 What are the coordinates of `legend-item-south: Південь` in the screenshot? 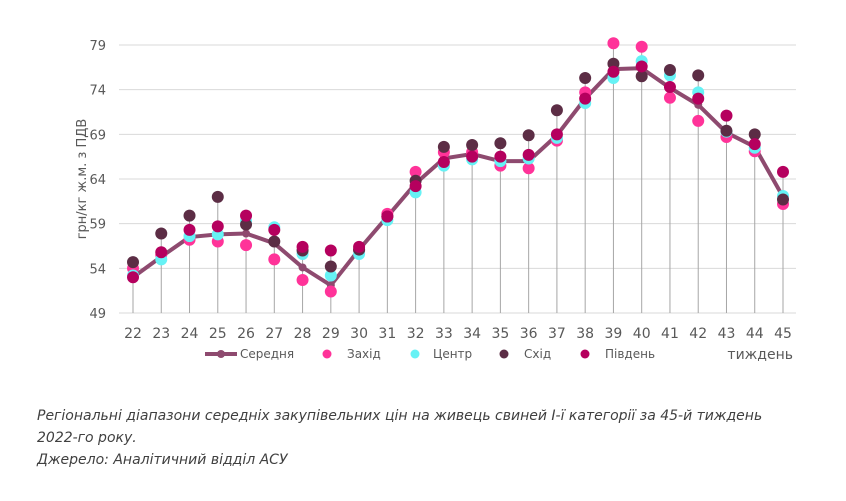 It's located at (617, 354).